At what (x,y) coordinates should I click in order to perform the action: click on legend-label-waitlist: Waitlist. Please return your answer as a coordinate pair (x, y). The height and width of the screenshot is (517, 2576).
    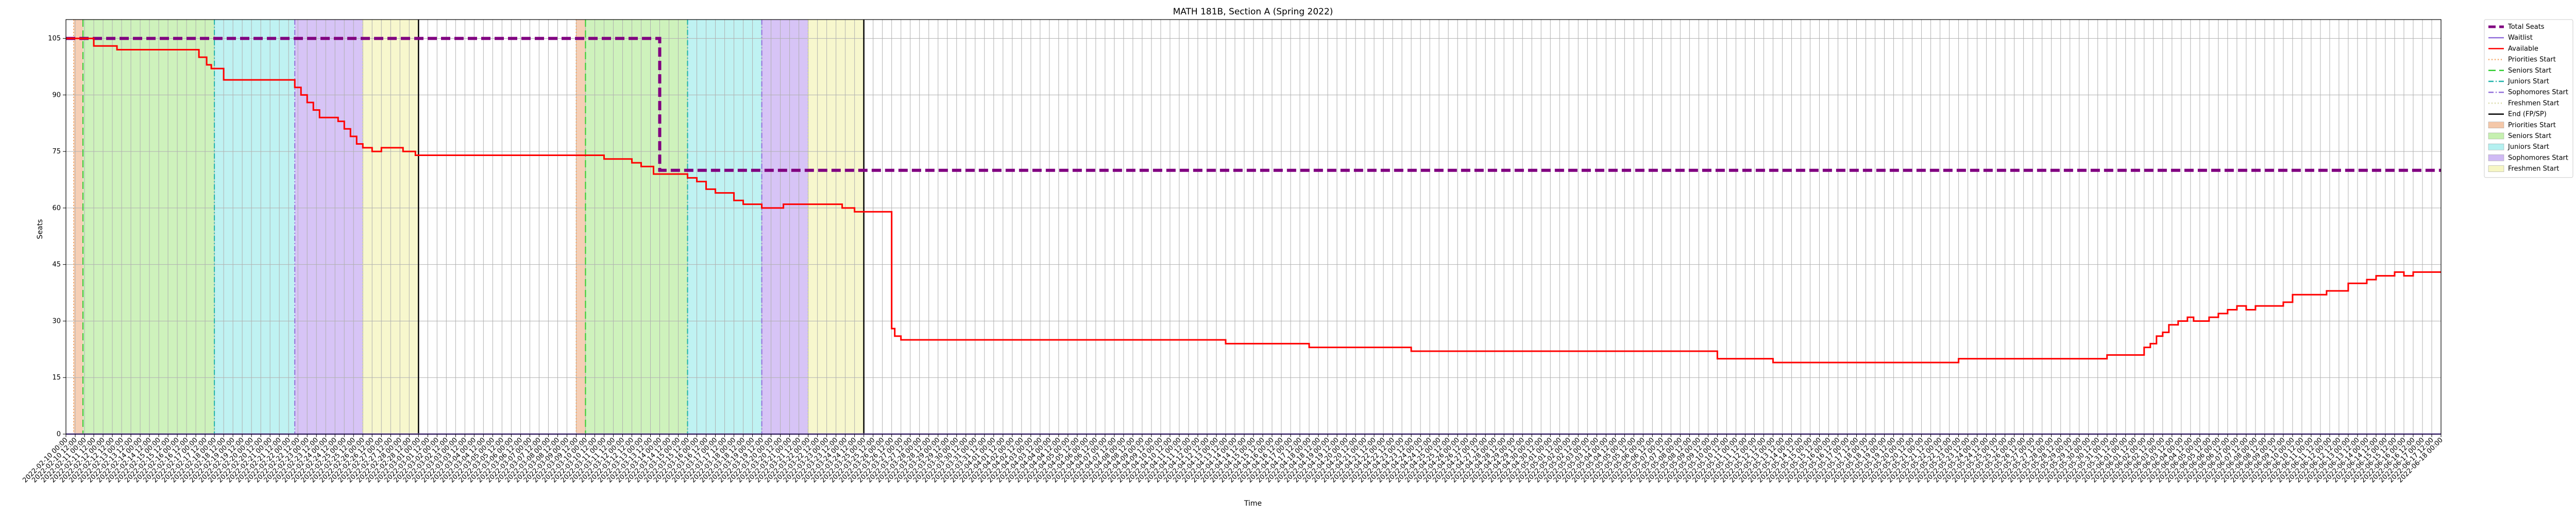
    Looking at the image, I should click on (2520, 38).